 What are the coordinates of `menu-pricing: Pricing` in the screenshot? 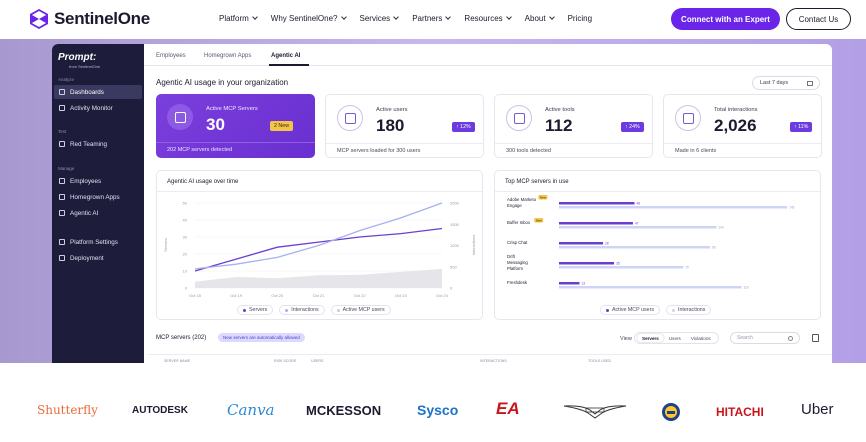 It's located at (580, 18).